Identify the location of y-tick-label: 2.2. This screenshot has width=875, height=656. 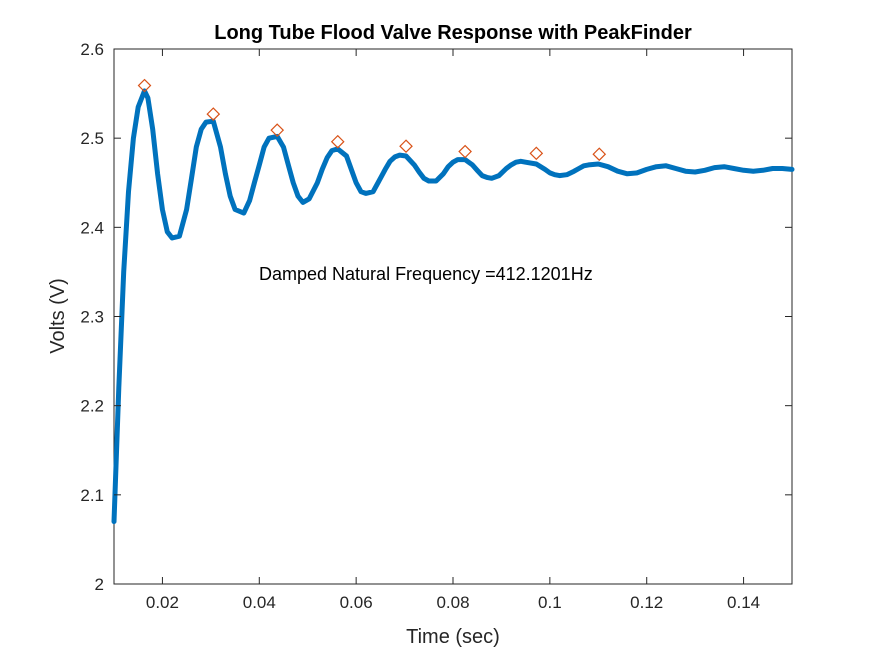
(92, 406).